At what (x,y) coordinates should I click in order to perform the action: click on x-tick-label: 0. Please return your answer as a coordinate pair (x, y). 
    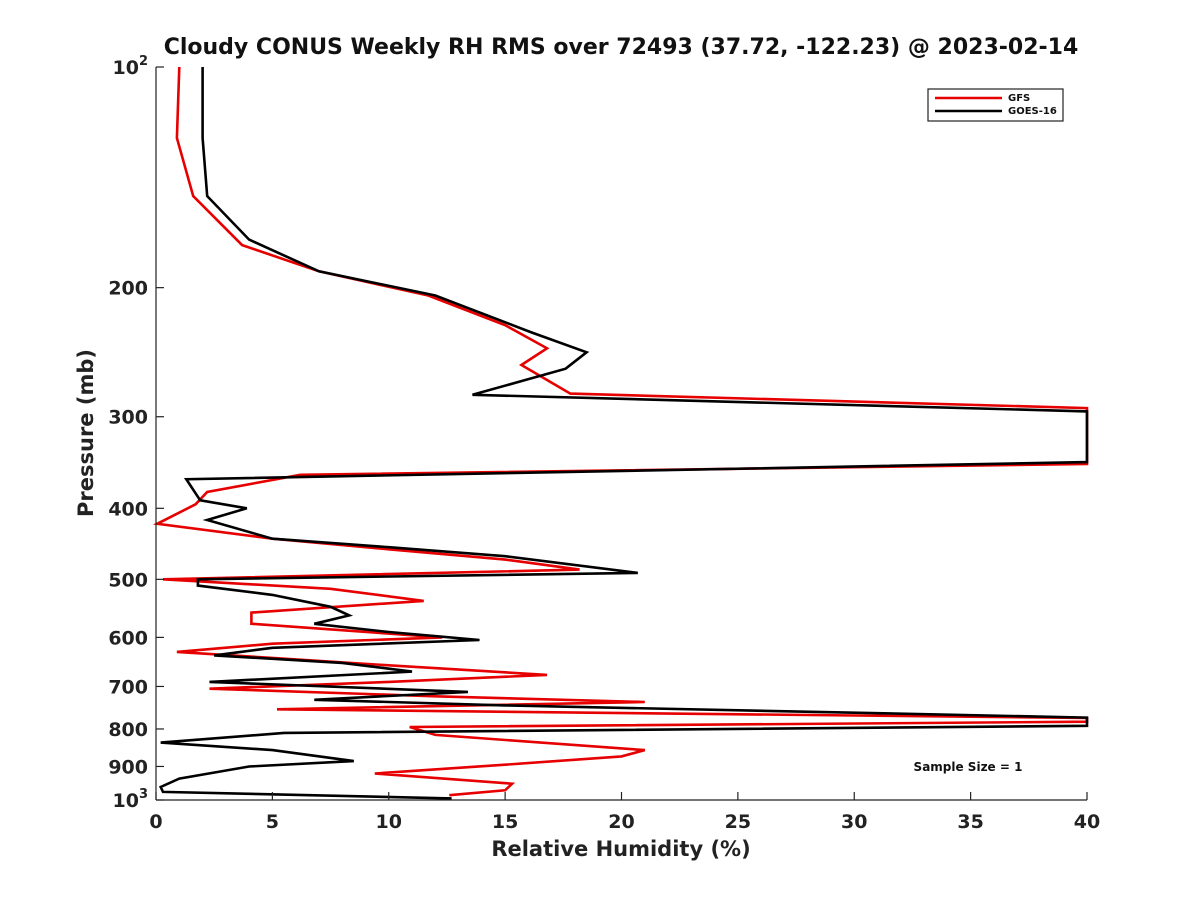
    Looking at the image, I should click on (155, 822).